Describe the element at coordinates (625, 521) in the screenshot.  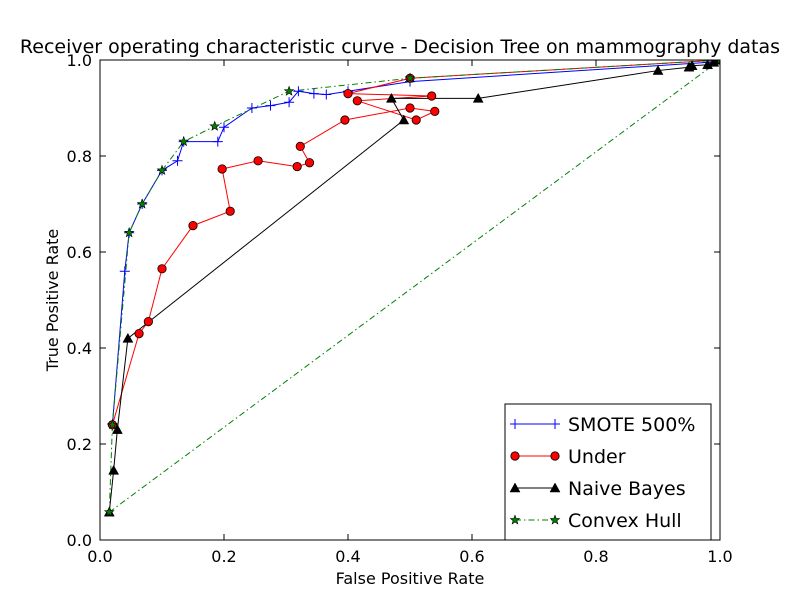
I see `legend-label: Convex Hull` at that location.